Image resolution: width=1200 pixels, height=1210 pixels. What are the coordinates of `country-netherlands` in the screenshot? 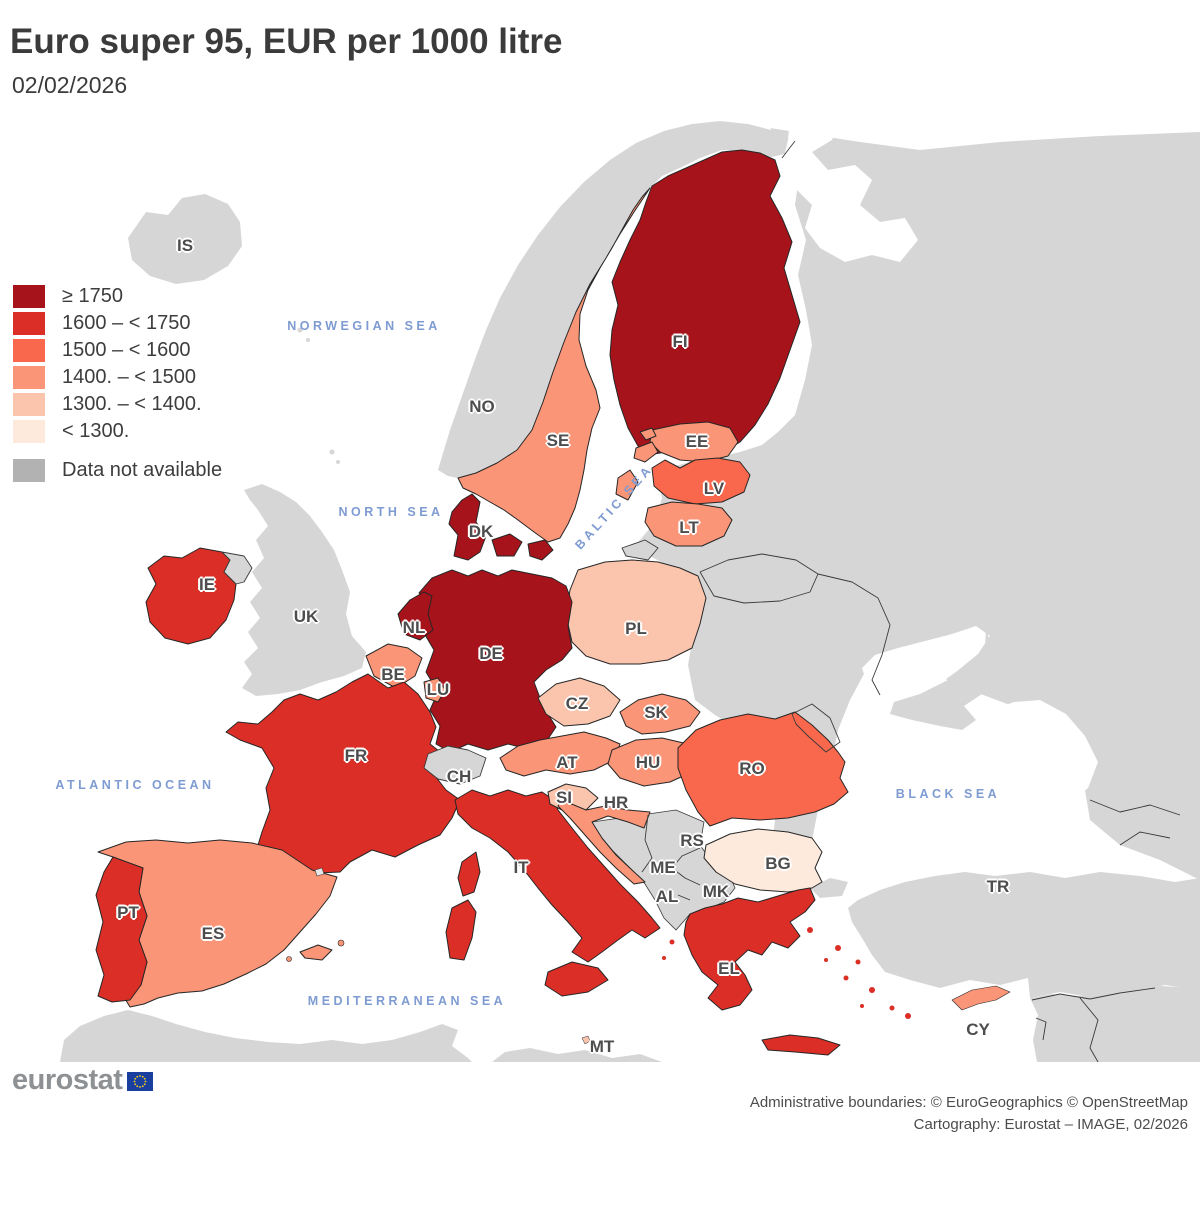 It's located at (415, 616).